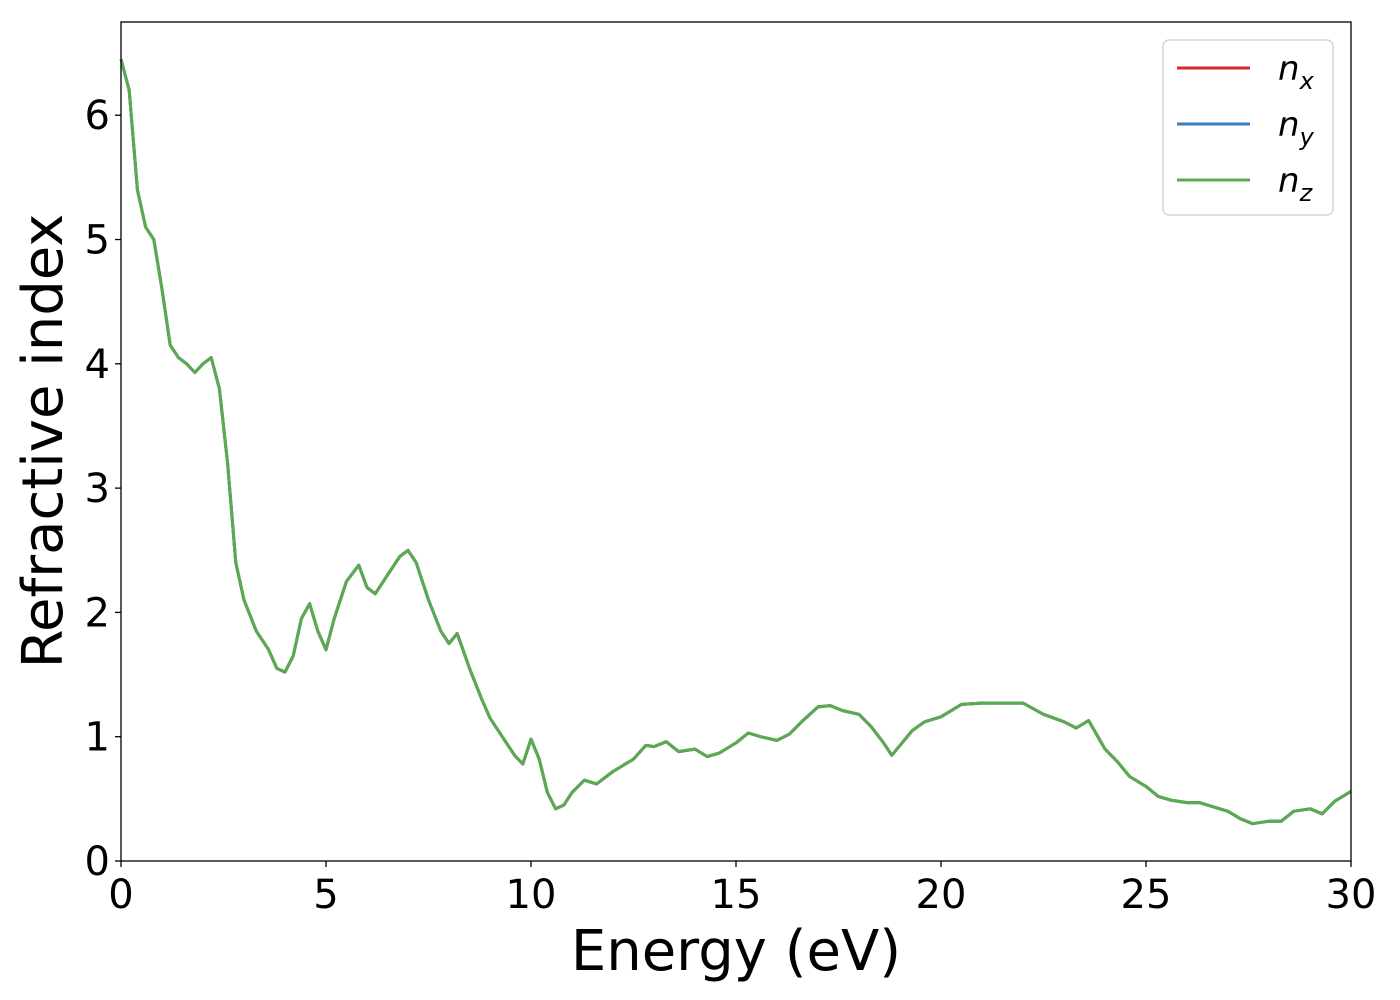  What do you see at coordinates (1296, 128) in the screenshot?
I see `legend-label-y: ny` at bounding box center [1296, 128].